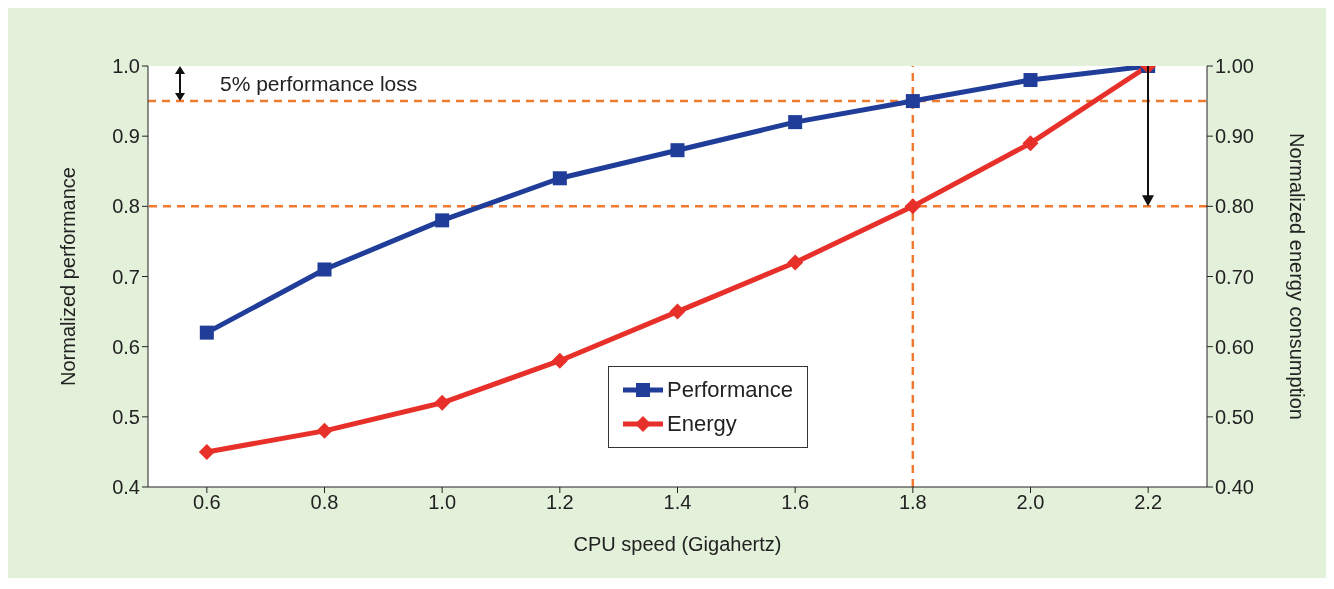  What do you see at coordinates (319, 84) in the screenshot?
I see `annotation: 5% performance loss` at bounding box center [319, 84].